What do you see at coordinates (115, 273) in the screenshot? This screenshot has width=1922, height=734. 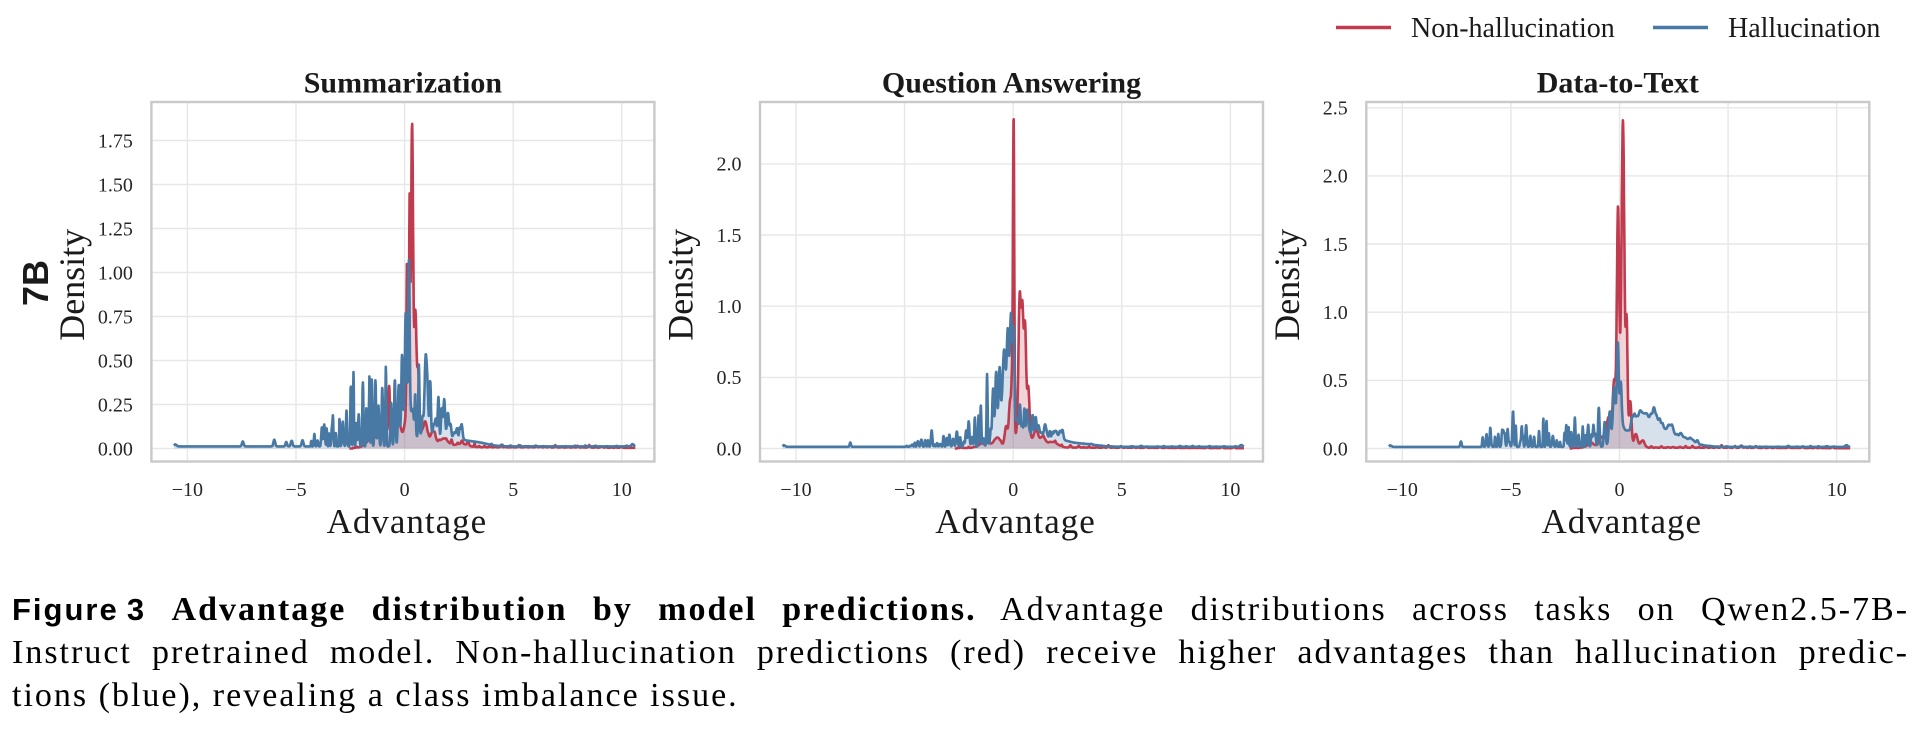 I see `svg-text: 1.00` at bounding box center [115, 273].